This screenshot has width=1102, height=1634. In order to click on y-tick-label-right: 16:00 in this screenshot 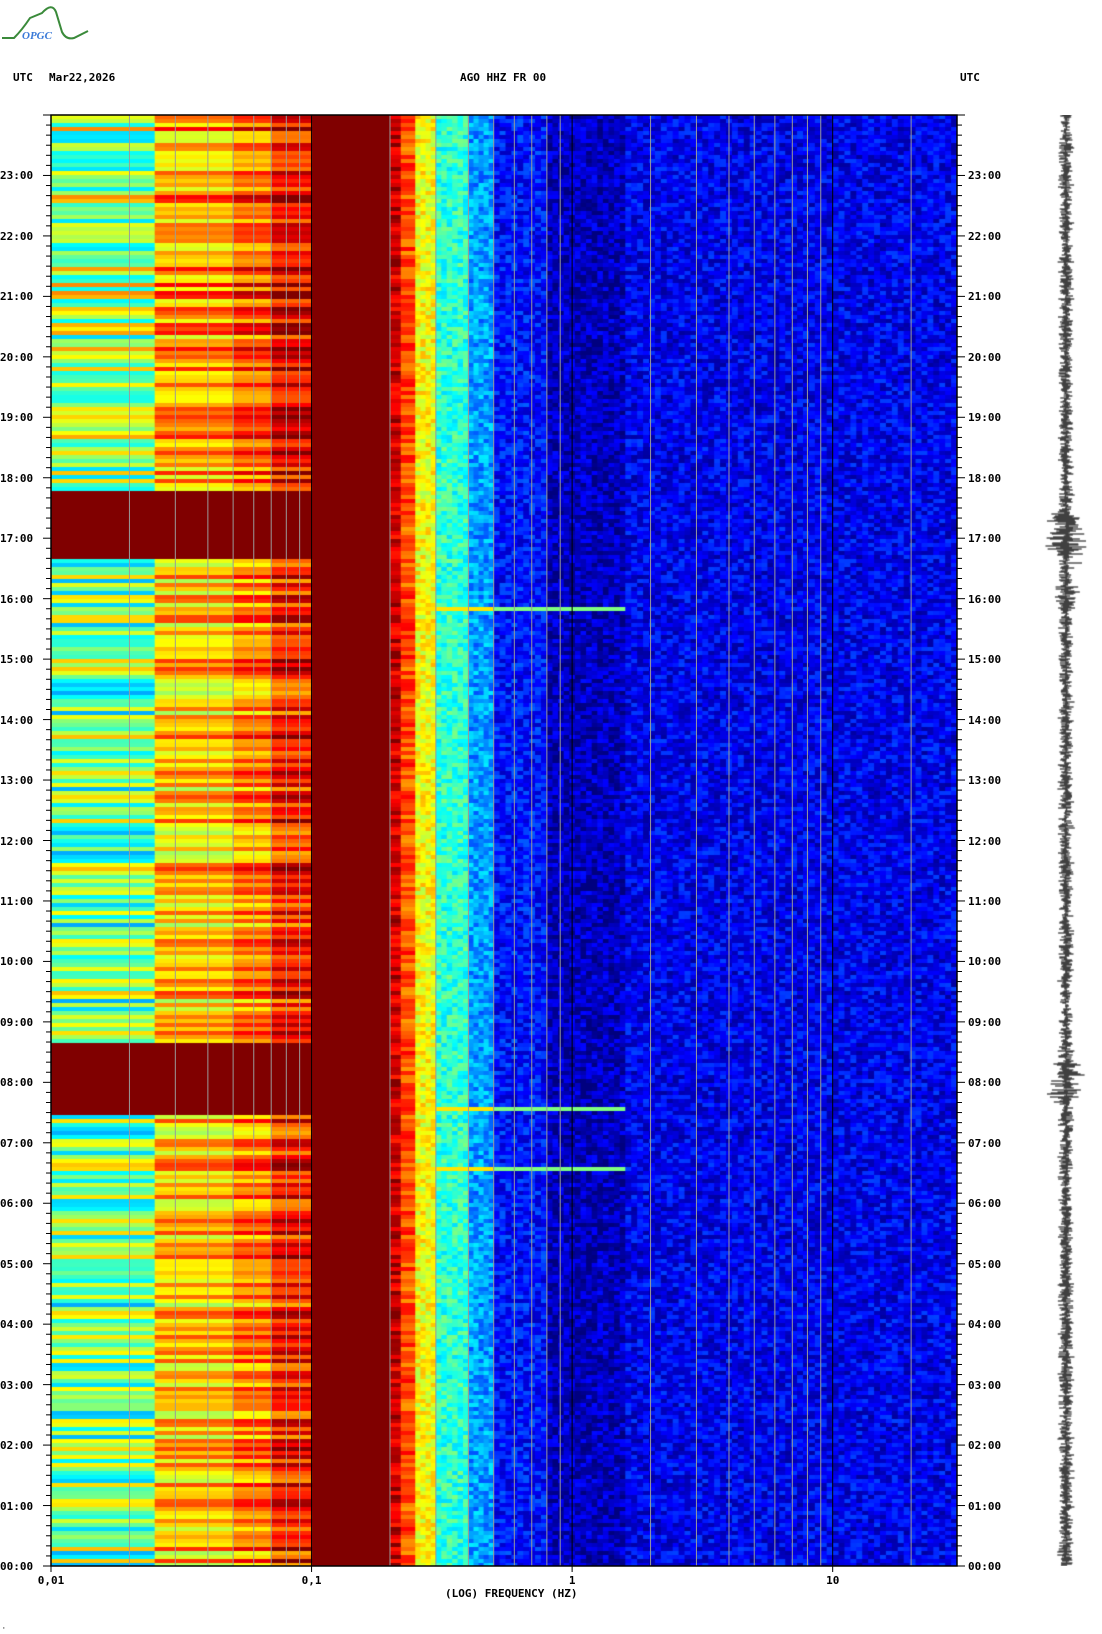, I will do `click(985, 599)`.